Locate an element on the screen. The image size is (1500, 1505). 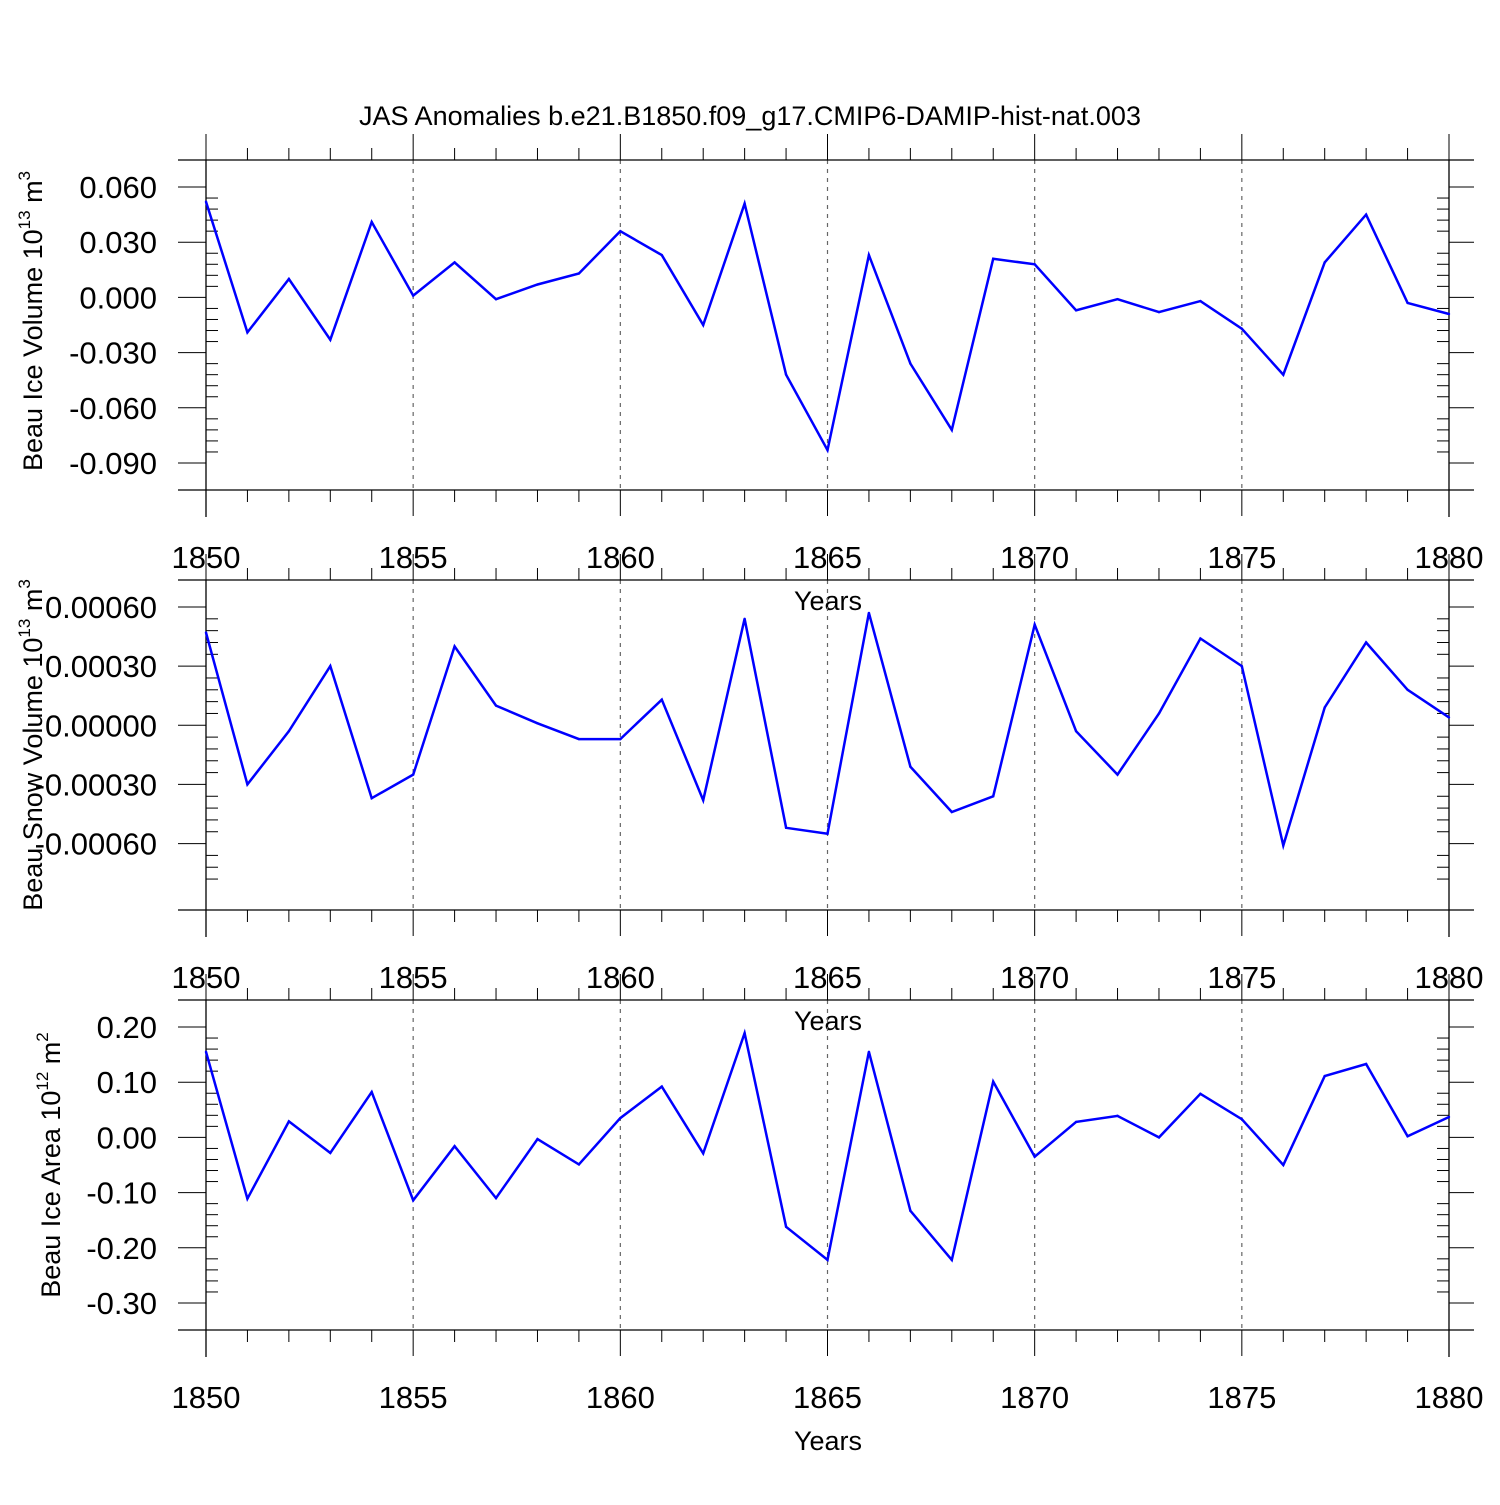
y-axis-title-unit-exponent: 3 is located at coordinates (24, 583).